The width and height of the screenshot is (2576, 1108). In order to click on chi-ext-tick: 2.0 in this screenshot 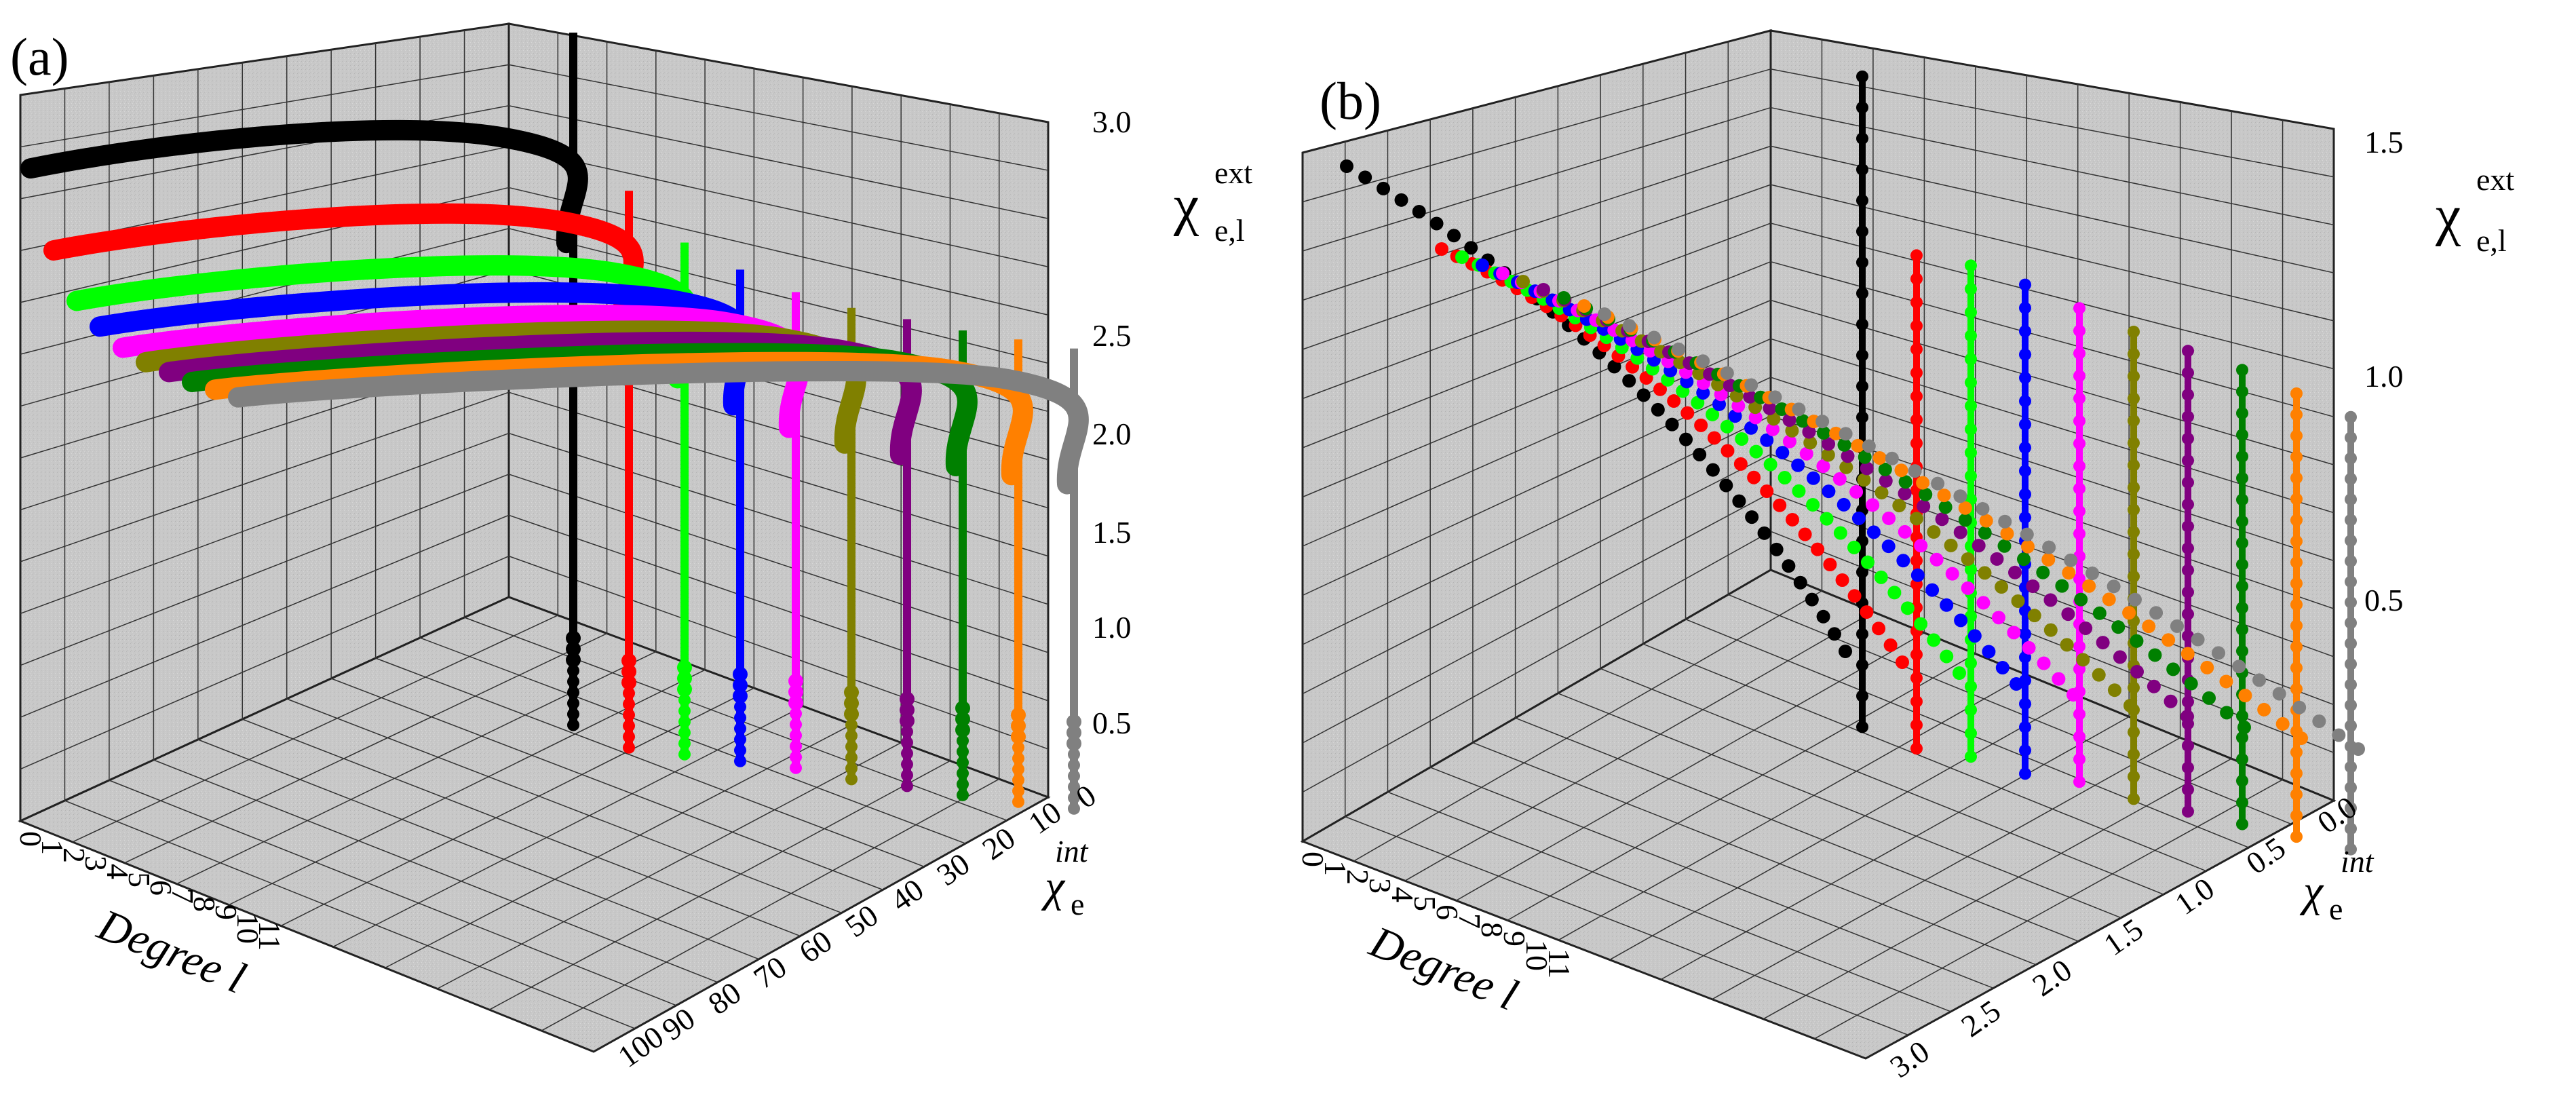, I will do `click(1112, 434)`.